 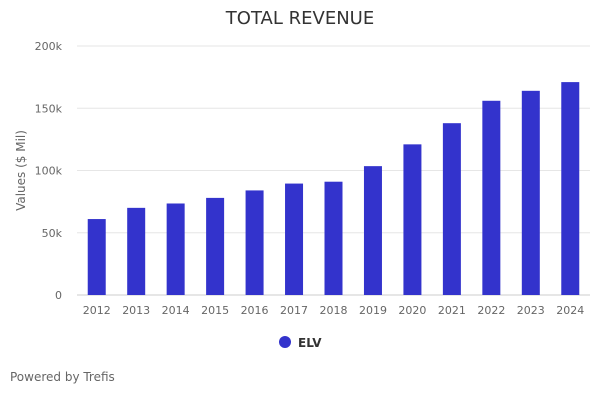 I want to click on bar-2014, so click(x=175, y=249).